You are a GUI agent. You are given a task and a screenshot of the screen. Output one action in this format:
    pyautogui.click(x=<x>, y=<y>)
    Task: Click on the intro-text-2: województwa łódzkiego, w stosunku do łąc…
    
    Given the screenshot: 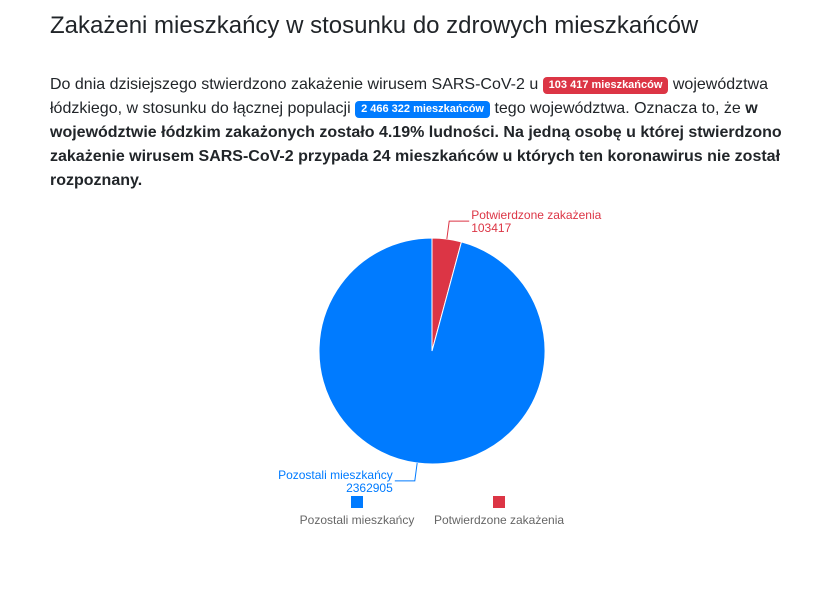 What is the action you would take?
    pyautogui.click(x=409, y=96)
    